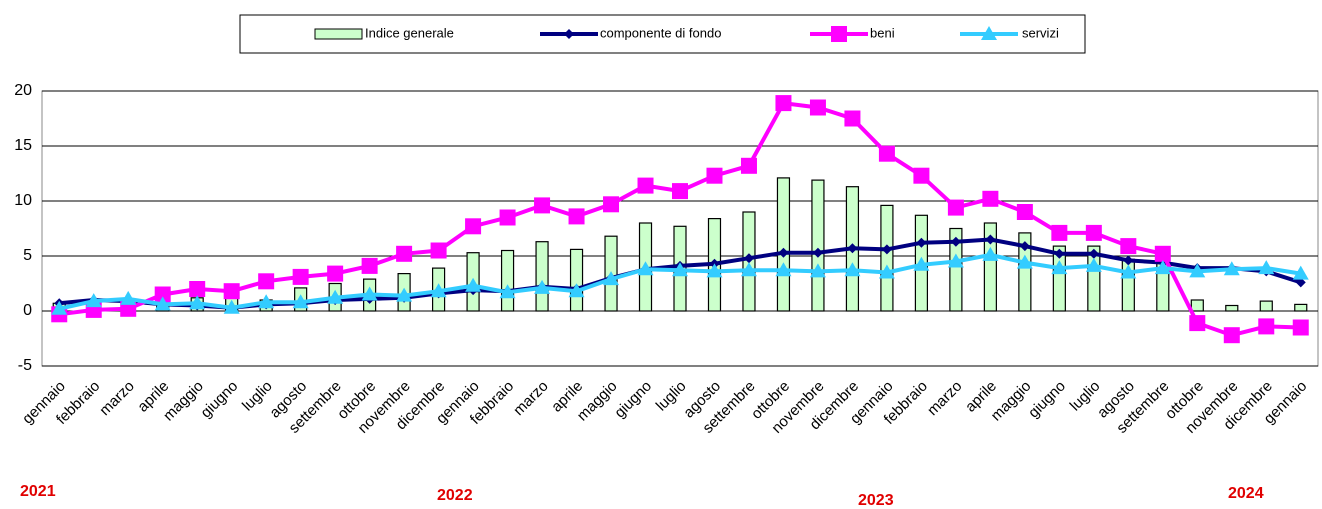  Describe the element at coordinates (27, 255) in the screenshot. I see `y-tick-label: 5` at that location.